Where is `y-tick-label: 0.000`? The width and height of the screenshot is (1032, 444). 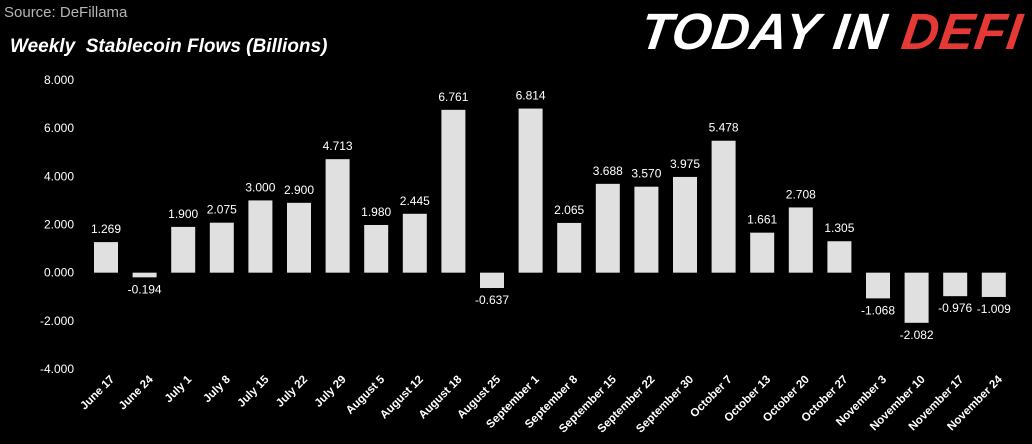 y-tick-label: 0.000 is located at coordinates (59, 273).